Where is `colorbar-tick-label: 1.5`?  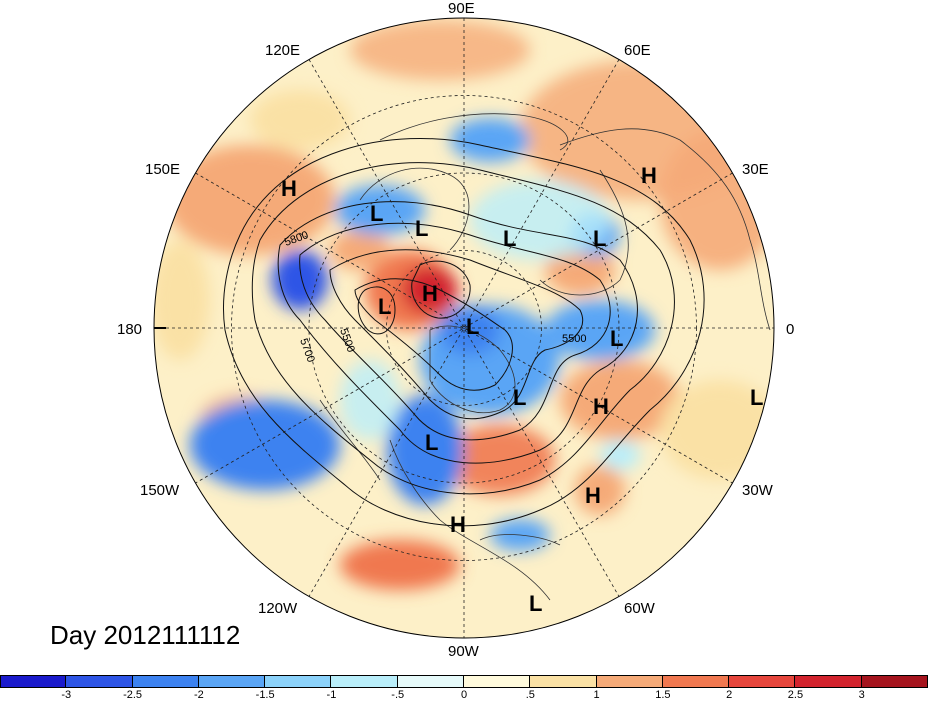
colorbar-tick-label: 1.5 is located at coordinates (663, 695).